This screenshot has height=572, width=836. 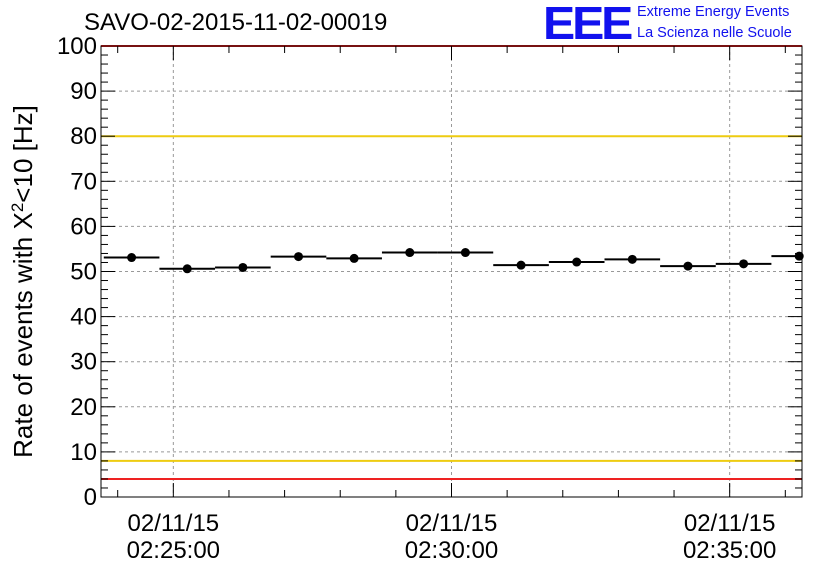 I want to click on y-tick-label: 90, so click(x=83, y=91).